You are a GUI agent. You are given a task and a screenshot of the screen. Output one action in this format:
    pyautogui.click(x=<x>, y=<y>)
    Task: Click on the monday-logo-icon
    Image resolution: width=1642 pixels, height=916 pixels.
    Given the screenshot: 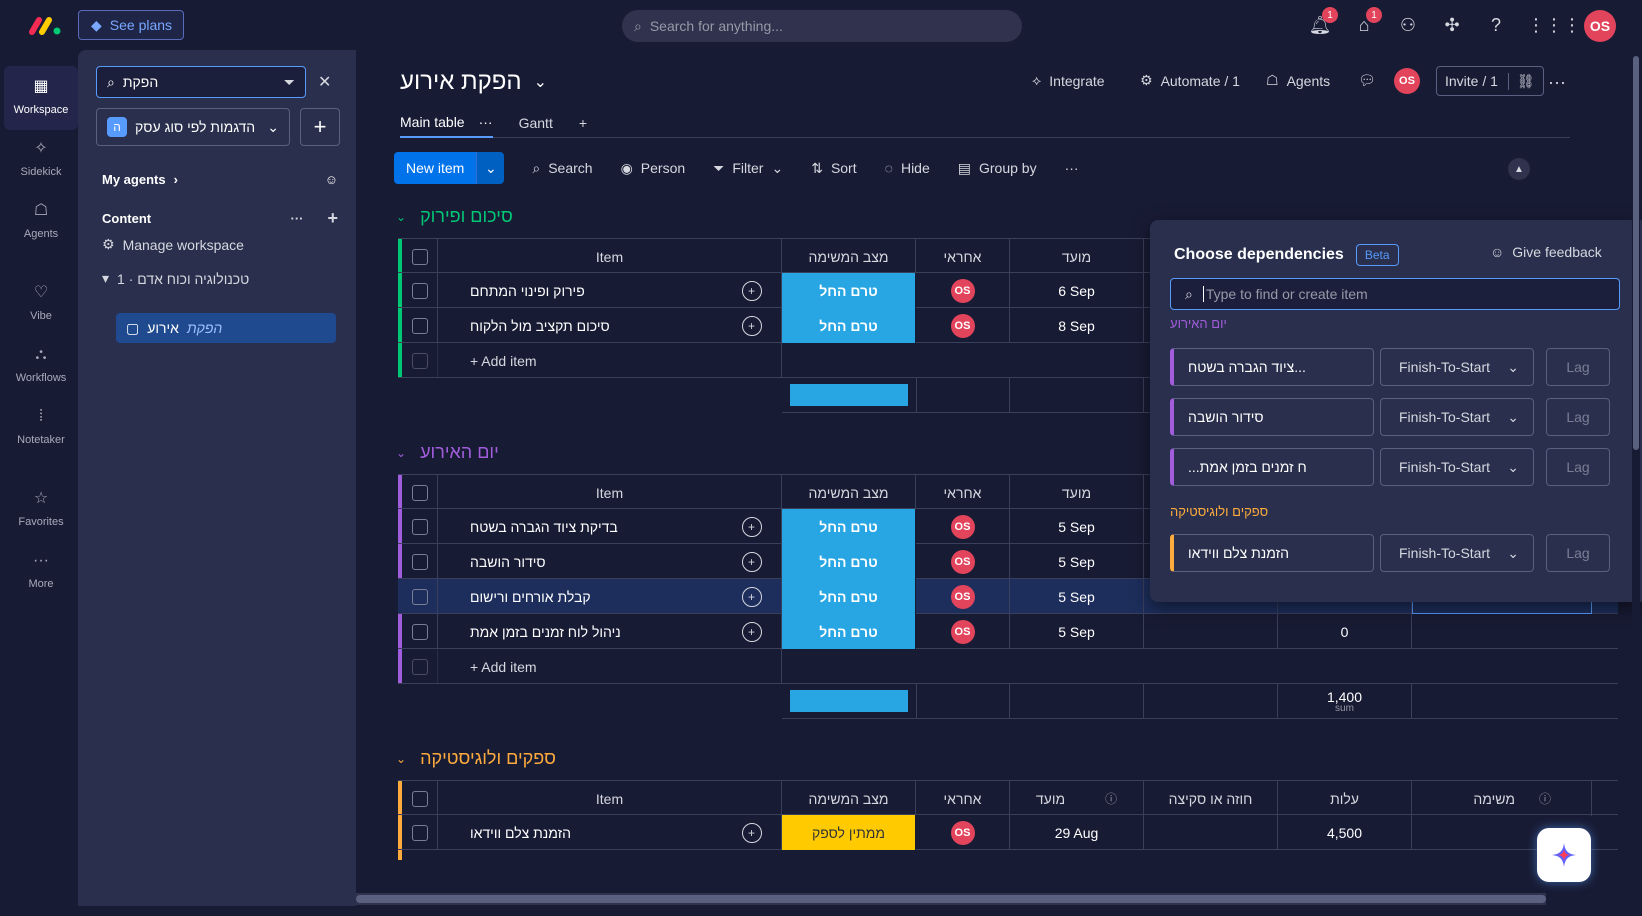 What is the action you would take?
    pyautogui.click(x=45, y=25)
    